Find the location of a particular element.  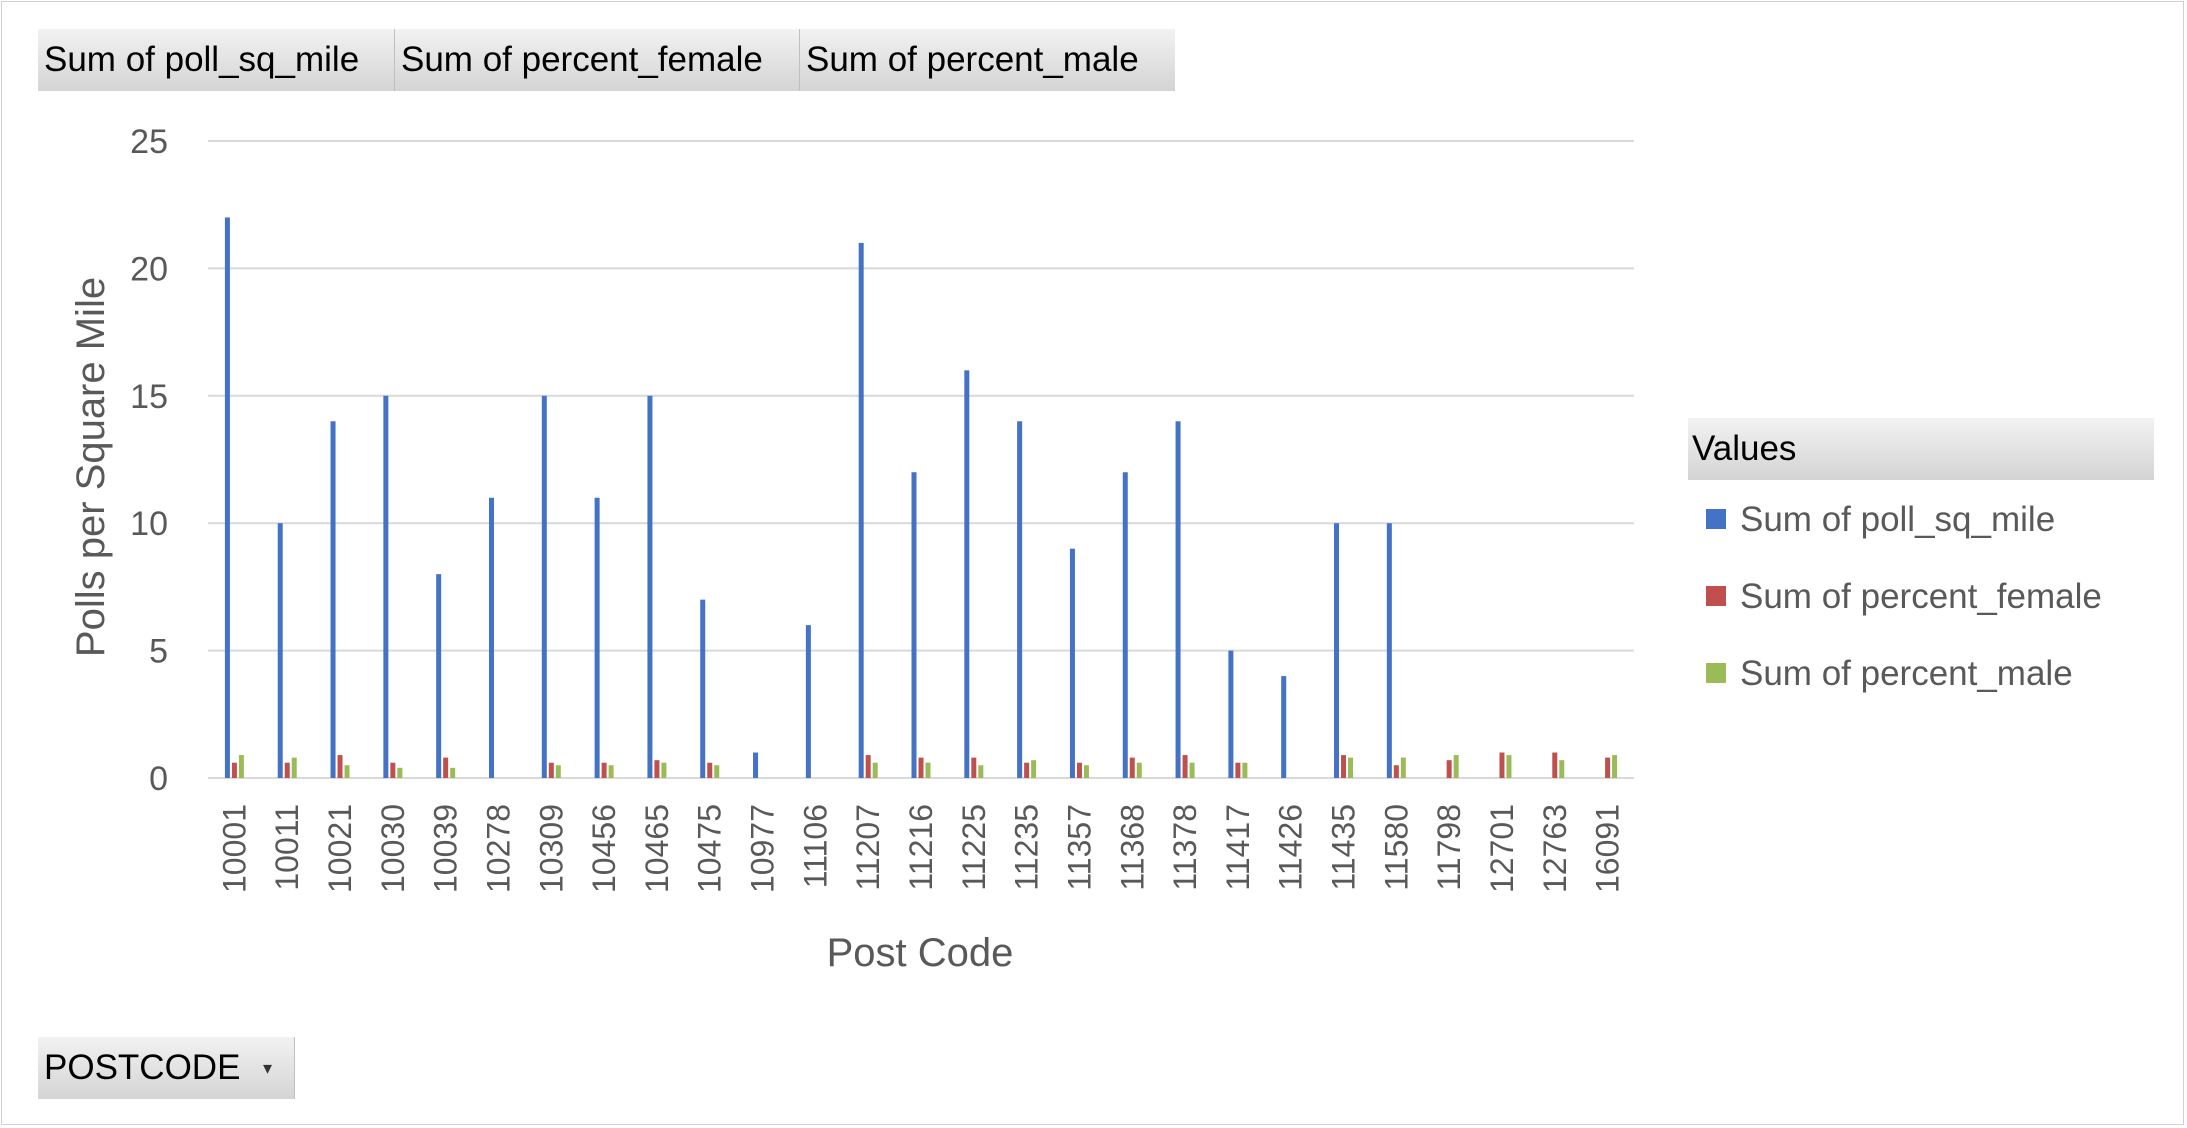

x-tick-label: 10030 is located at coordinates (393, 848).